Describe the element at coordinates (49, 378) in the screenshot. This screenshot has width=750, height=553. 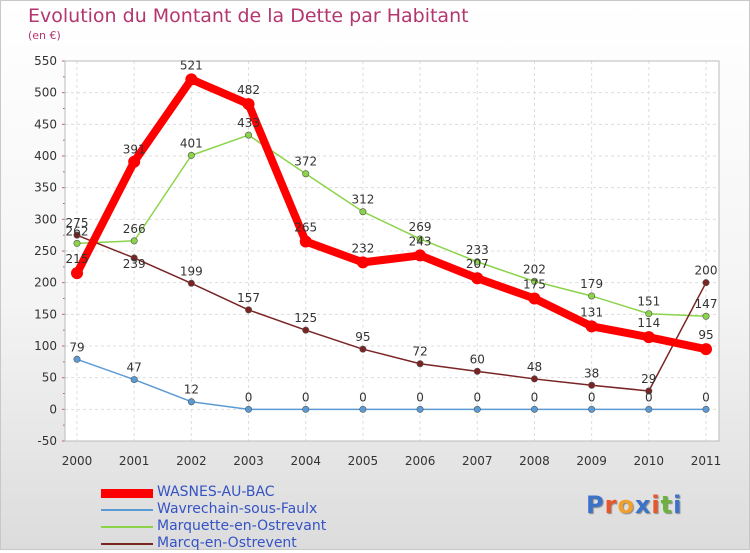
I see `y-tick-label: 50` at that location.